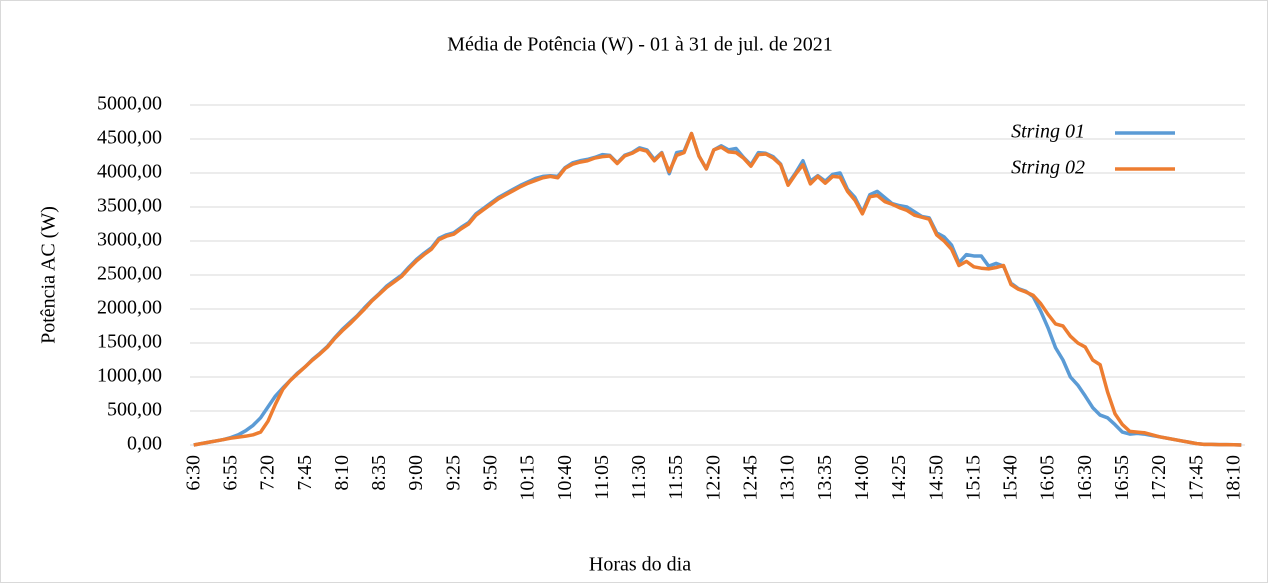 This screenshot has width=1268, height=583. Describe the element at coordinates (134, 410) in the screenshot. I see `y-tick-label: 500,00` at that location.